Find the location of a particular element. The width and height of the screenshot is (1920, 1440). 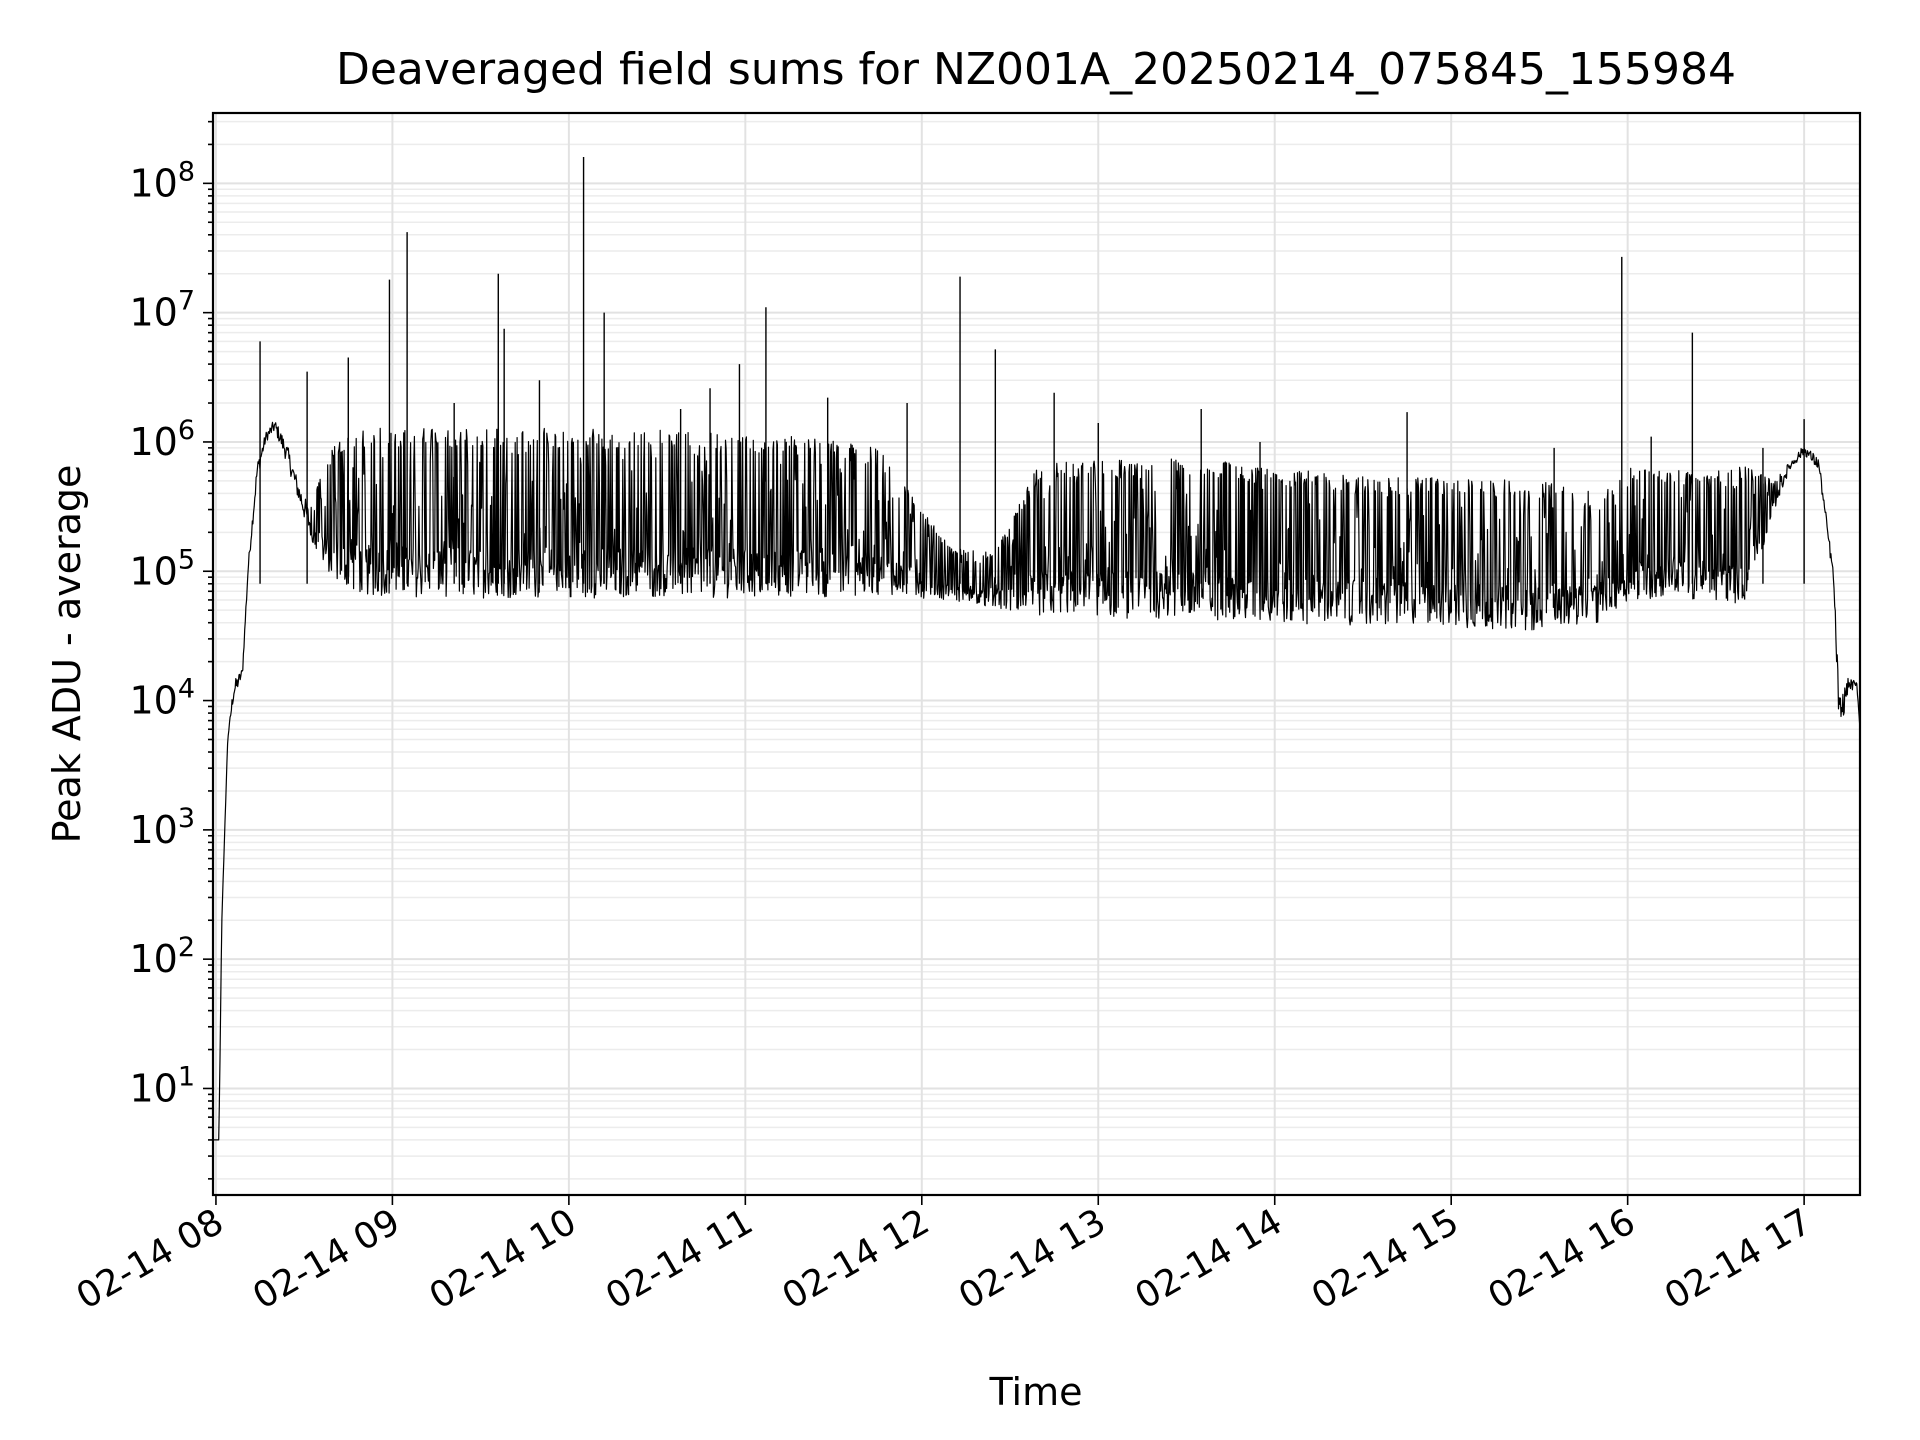

y-tick-label-exponent: 2 is located at coordinates (186, 947).